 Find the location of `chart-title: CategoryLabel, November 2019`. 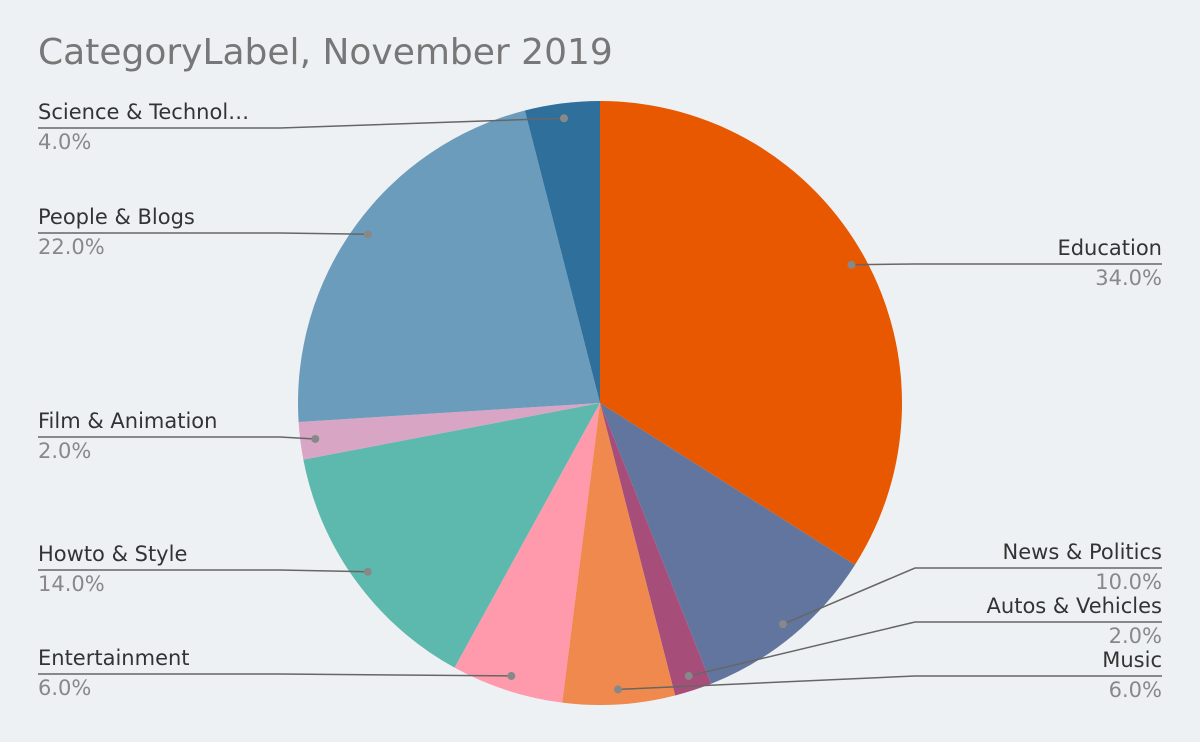

chart-title: CategoryLabel, November 2019 is located at coordinates (325, 52).